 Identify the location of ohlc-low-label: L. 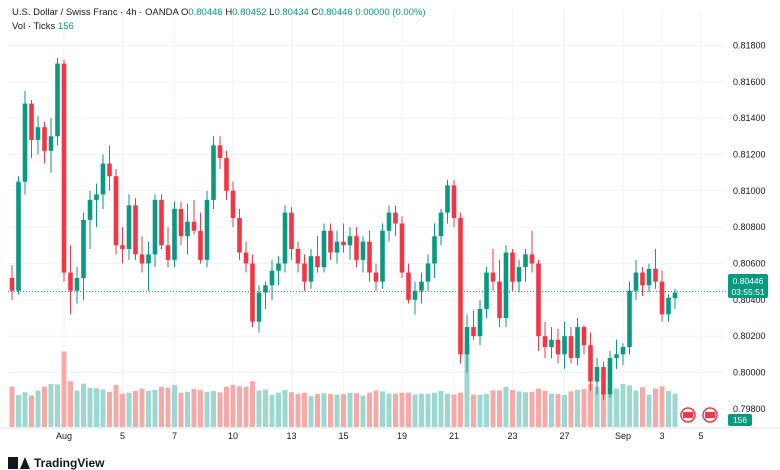
(272, 12).